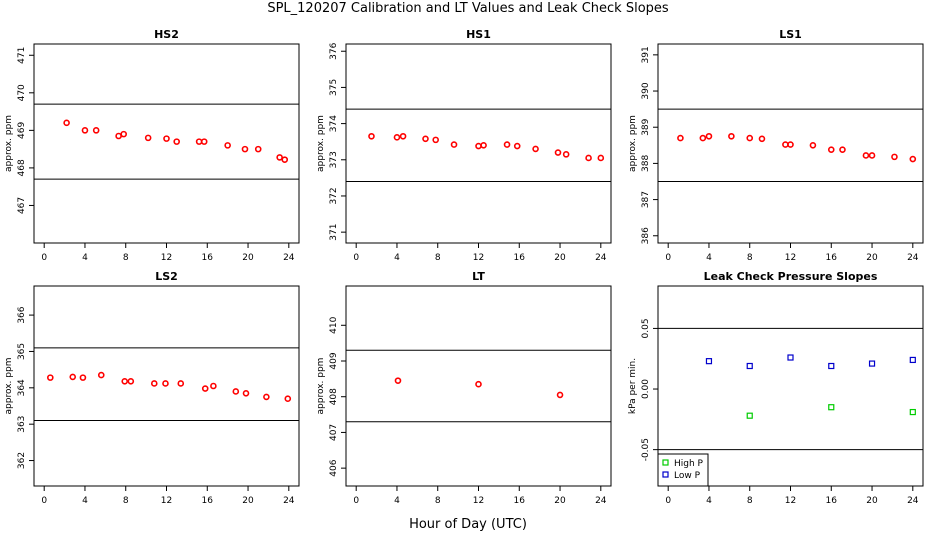  I want to click on y-tick-label: -0.05, so click(646, 449).